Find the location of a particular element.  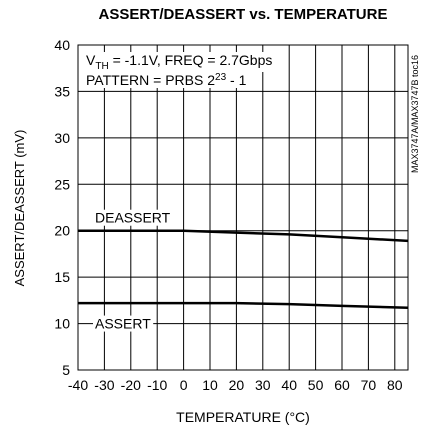

x-tick-label: 40 is located at coordinates (289, 385).